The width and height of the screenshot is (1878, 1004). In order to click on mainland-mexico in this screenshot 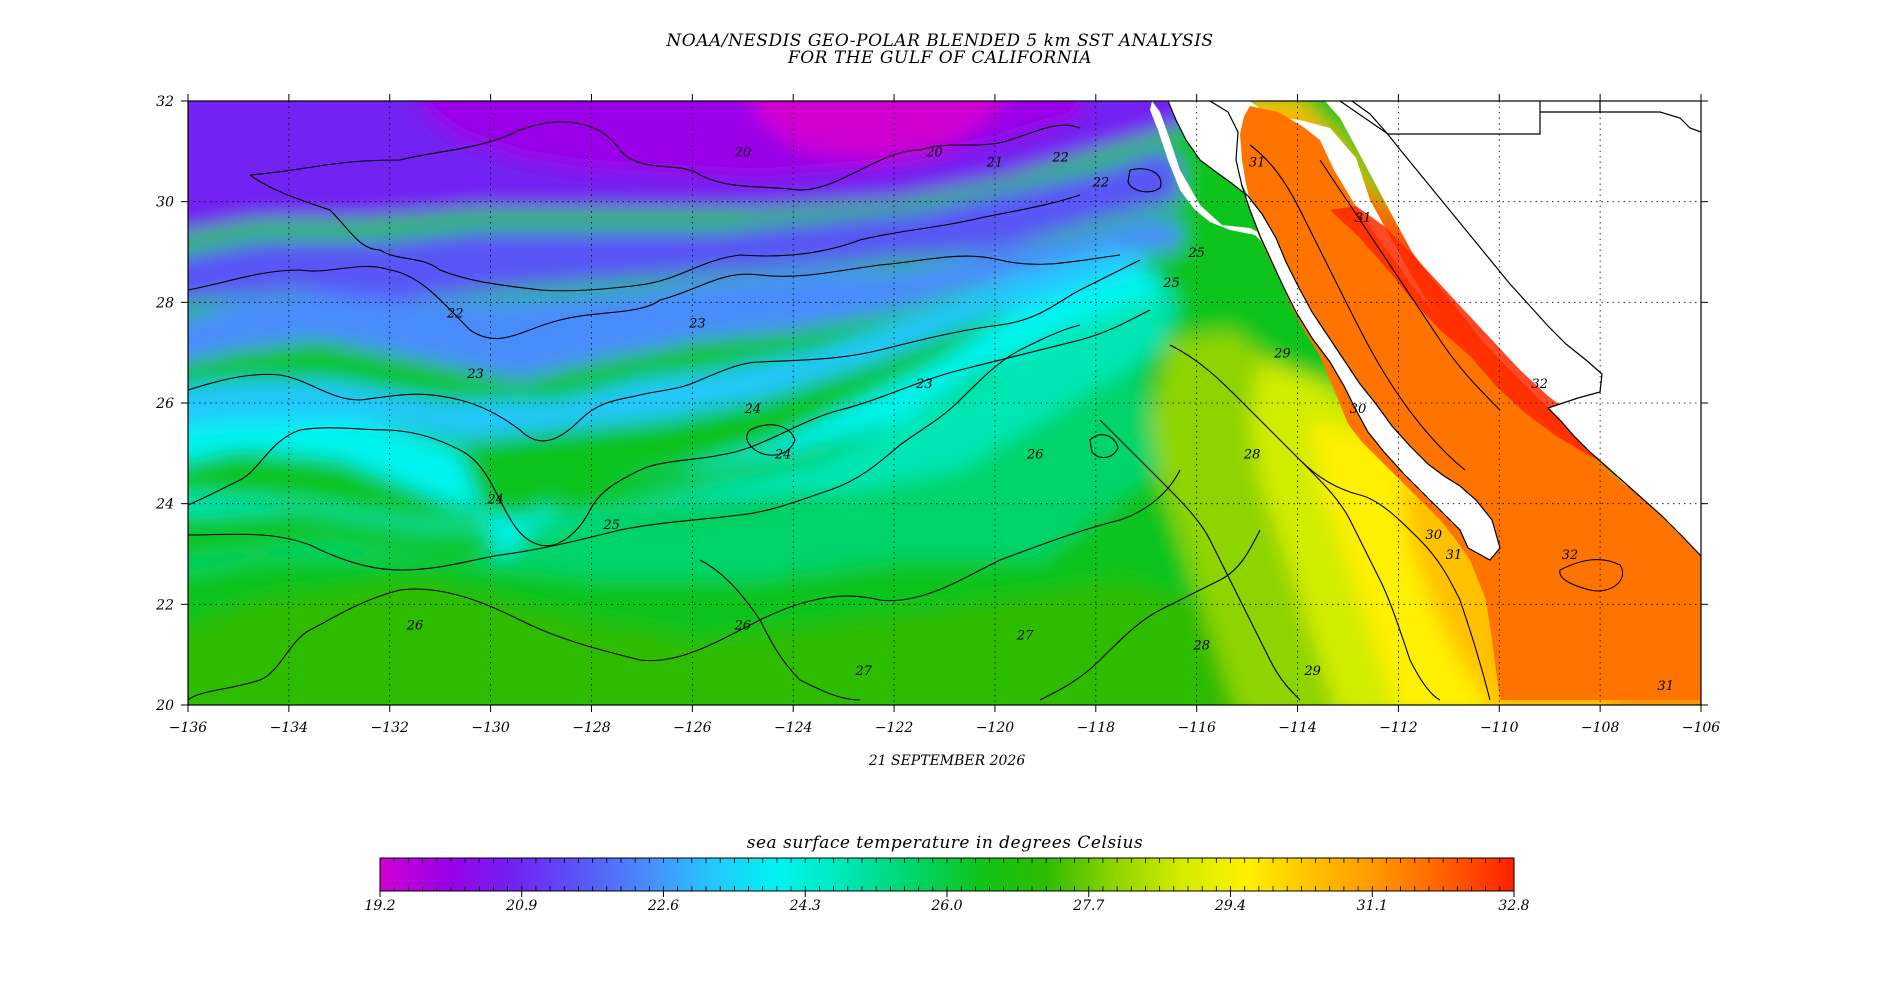, I will do `click(1526, 328)`.